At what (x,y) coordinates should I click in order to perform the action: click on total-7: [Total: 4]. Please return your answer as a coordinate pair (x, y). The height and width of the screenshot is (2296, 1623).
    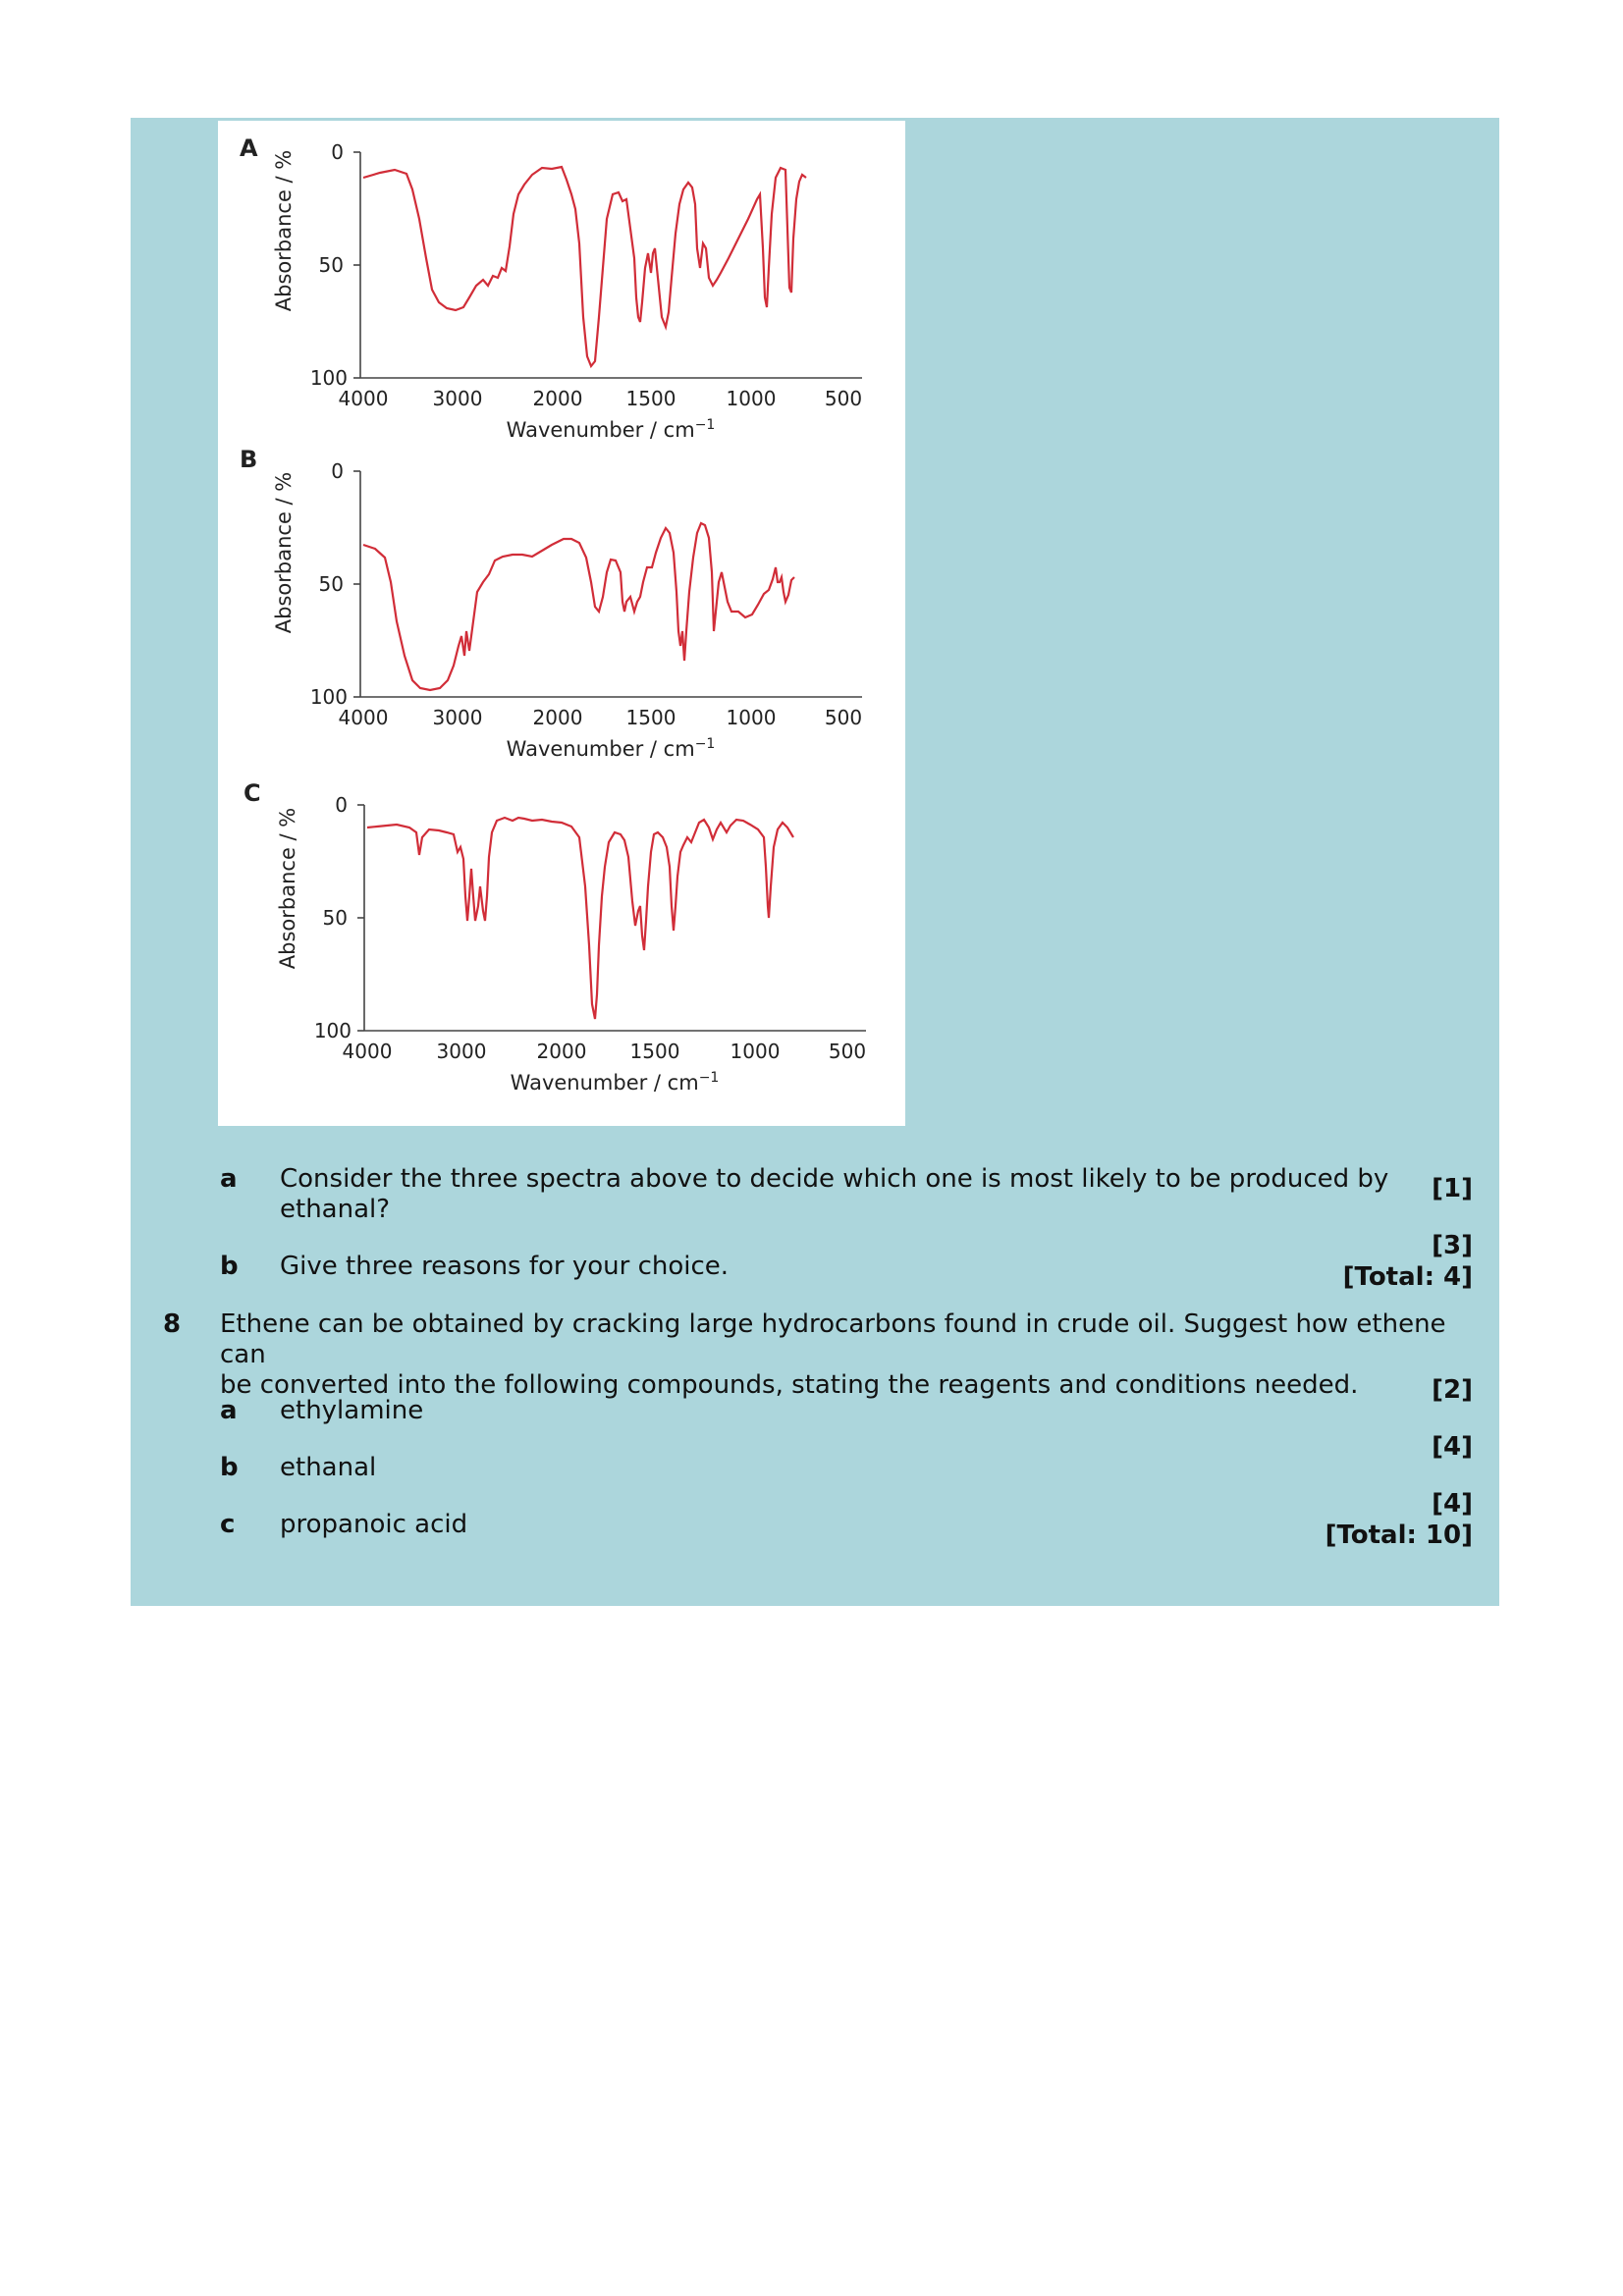
    Looking at the image, I should click on (1408, 1277).